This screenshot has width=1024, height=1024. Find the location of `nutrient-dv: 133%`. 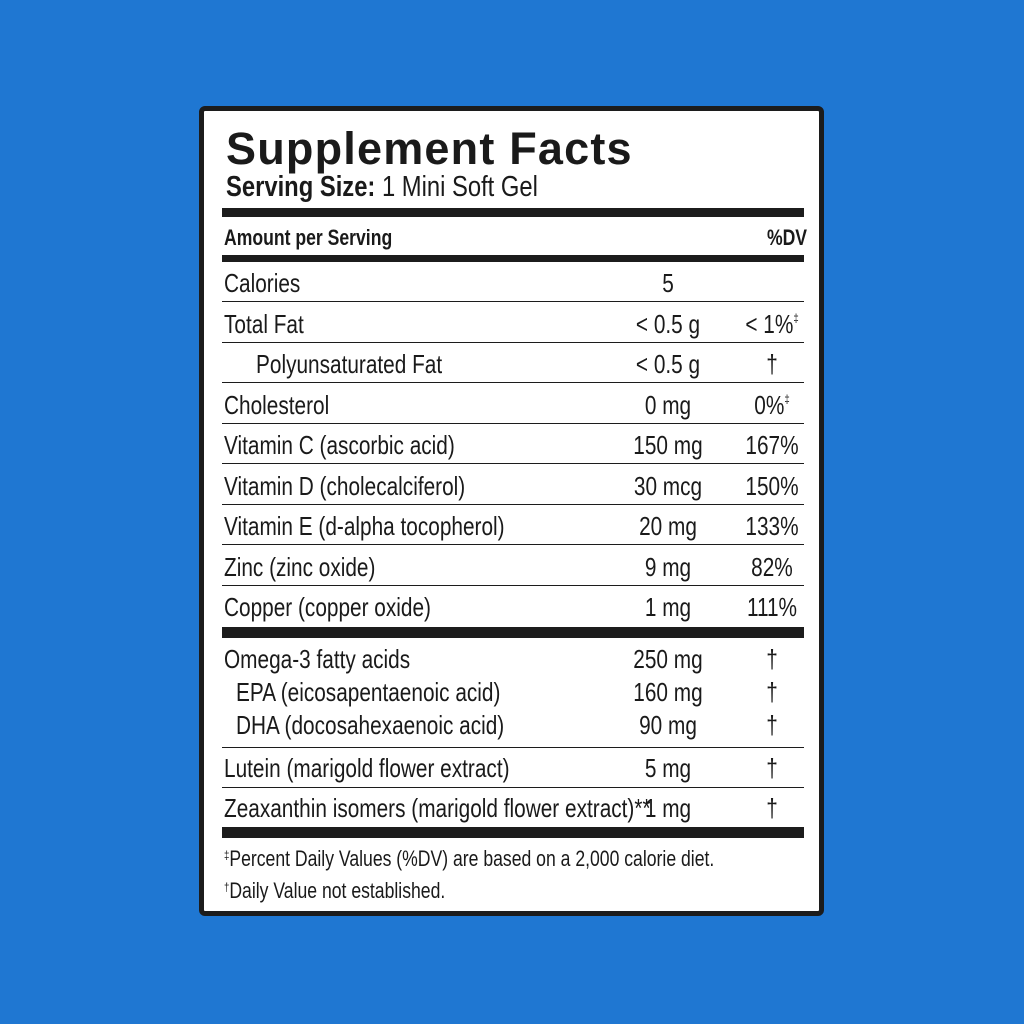

nutrient-dv: 133% is located at coordinates (772, 526).